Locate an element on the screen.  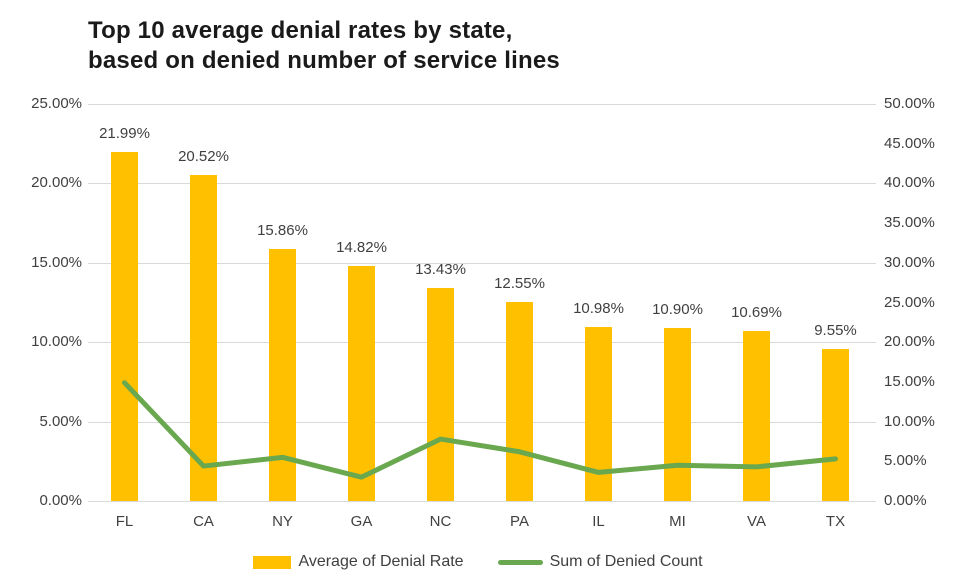
right-axis-tick-label: 40.00% is located at coordinates (909, 183).